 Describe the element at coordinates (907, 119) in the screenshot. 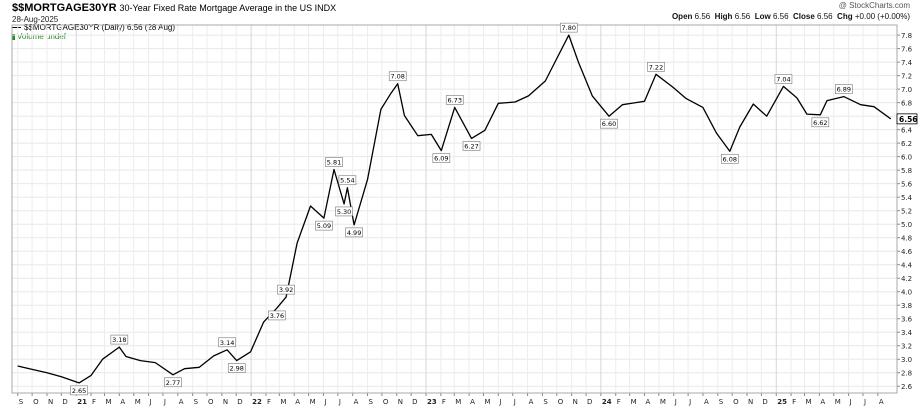

I see `last-value-flag` at that location.